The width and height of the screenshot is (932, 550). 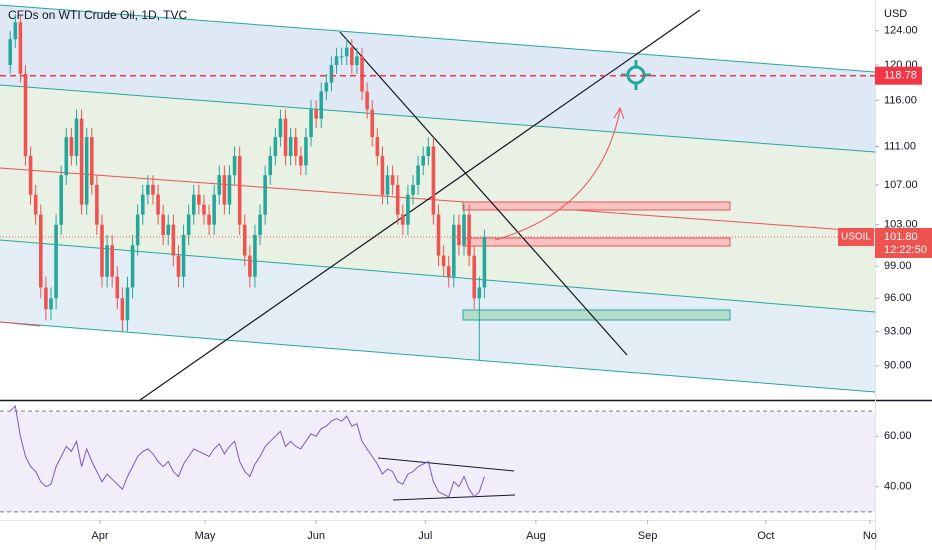 I want to click on price-tag-label: 118.78, so click(x=900, y=76).